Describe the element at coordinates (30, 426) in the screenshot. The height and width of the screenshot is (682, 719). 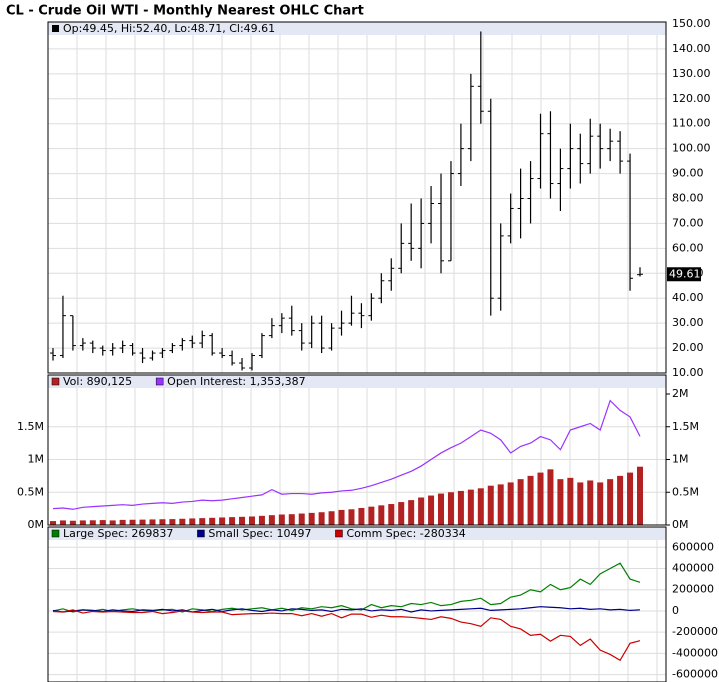
I see `y-tick-label: 1.5M` at that location.